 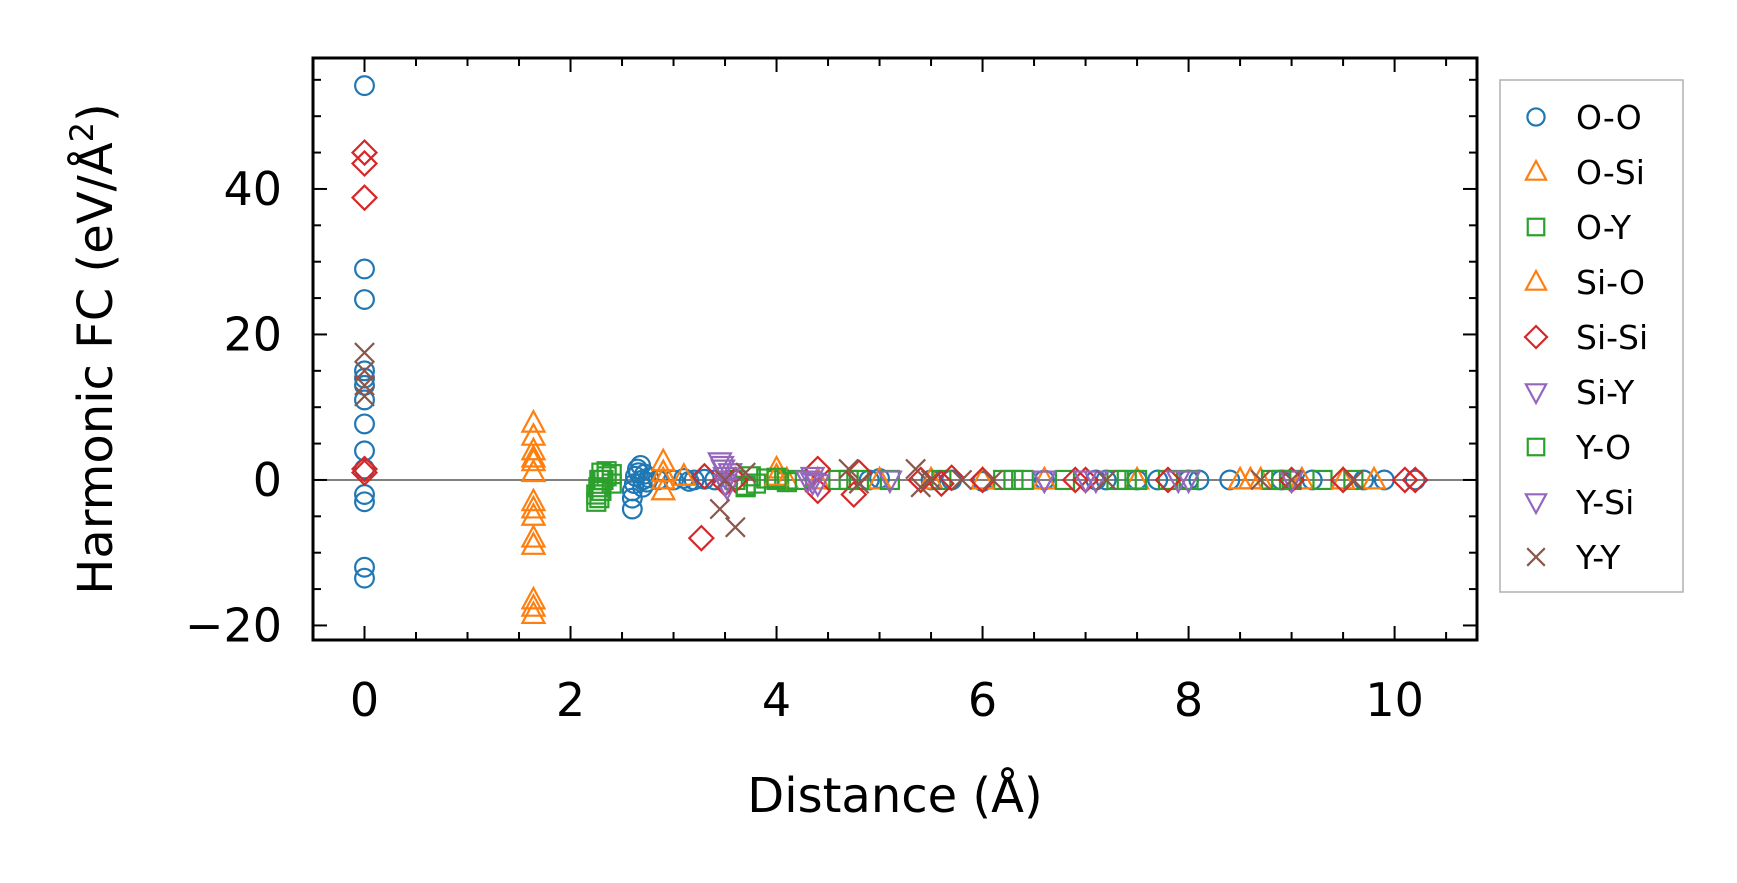 I want to click on x-tick-label: 0, so click(x=364, y=700).